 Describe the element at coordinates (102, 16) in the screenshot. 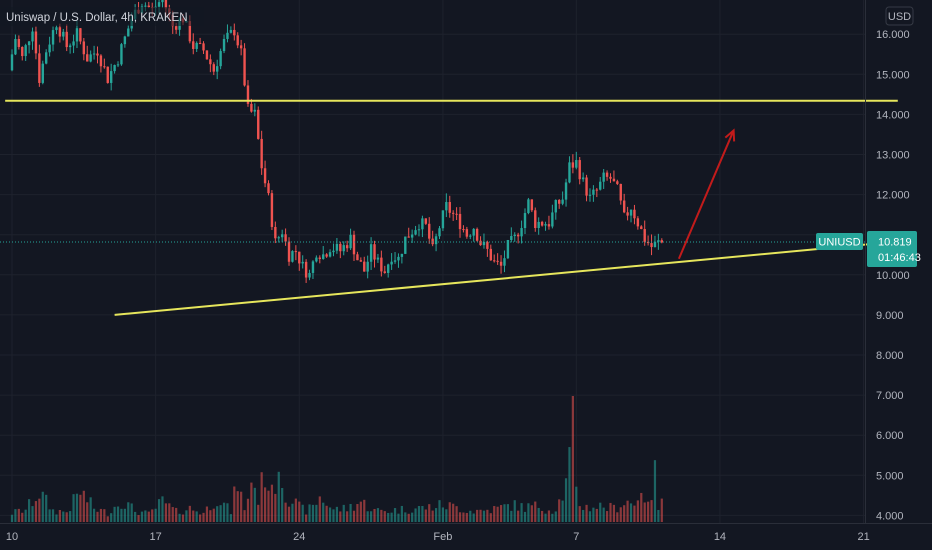

I see `chart-legend: Uniswap / U.S. Dollar, 4h, KRAKEN` at that location.